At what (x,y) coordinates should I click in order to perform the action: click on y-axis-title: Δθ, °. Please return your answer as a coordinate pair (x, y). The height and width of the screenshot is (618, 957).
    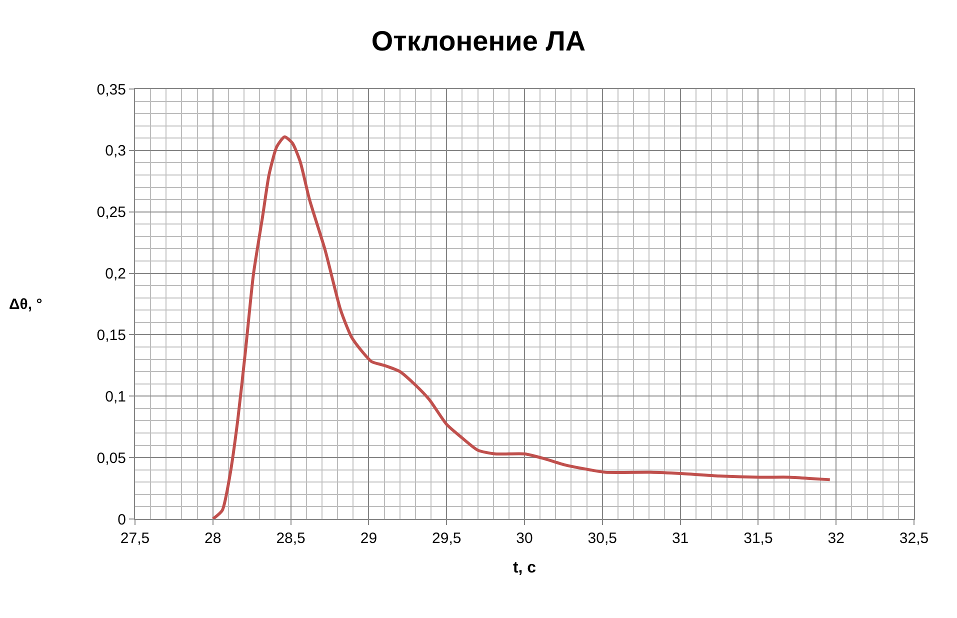
    Looking at the image, I should click on (25, 304).